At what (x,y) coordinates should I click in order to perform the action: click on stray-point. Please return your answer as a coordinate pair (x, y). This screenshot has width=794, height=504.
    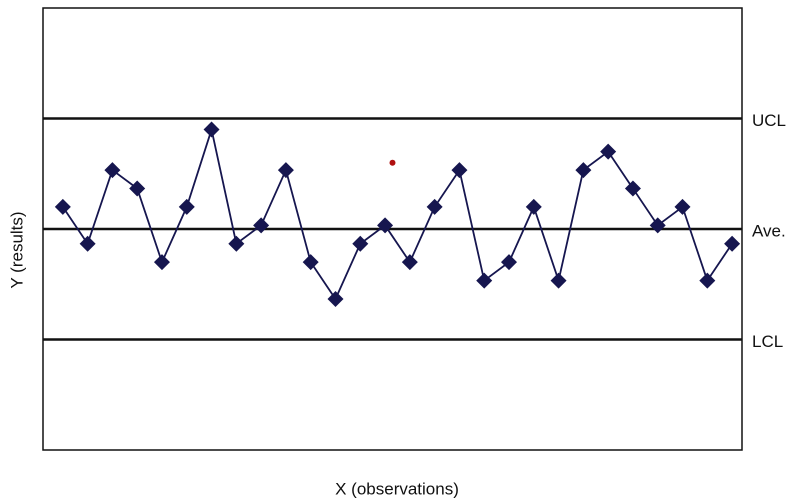
    Looking at the image, I should click on (392, 162).